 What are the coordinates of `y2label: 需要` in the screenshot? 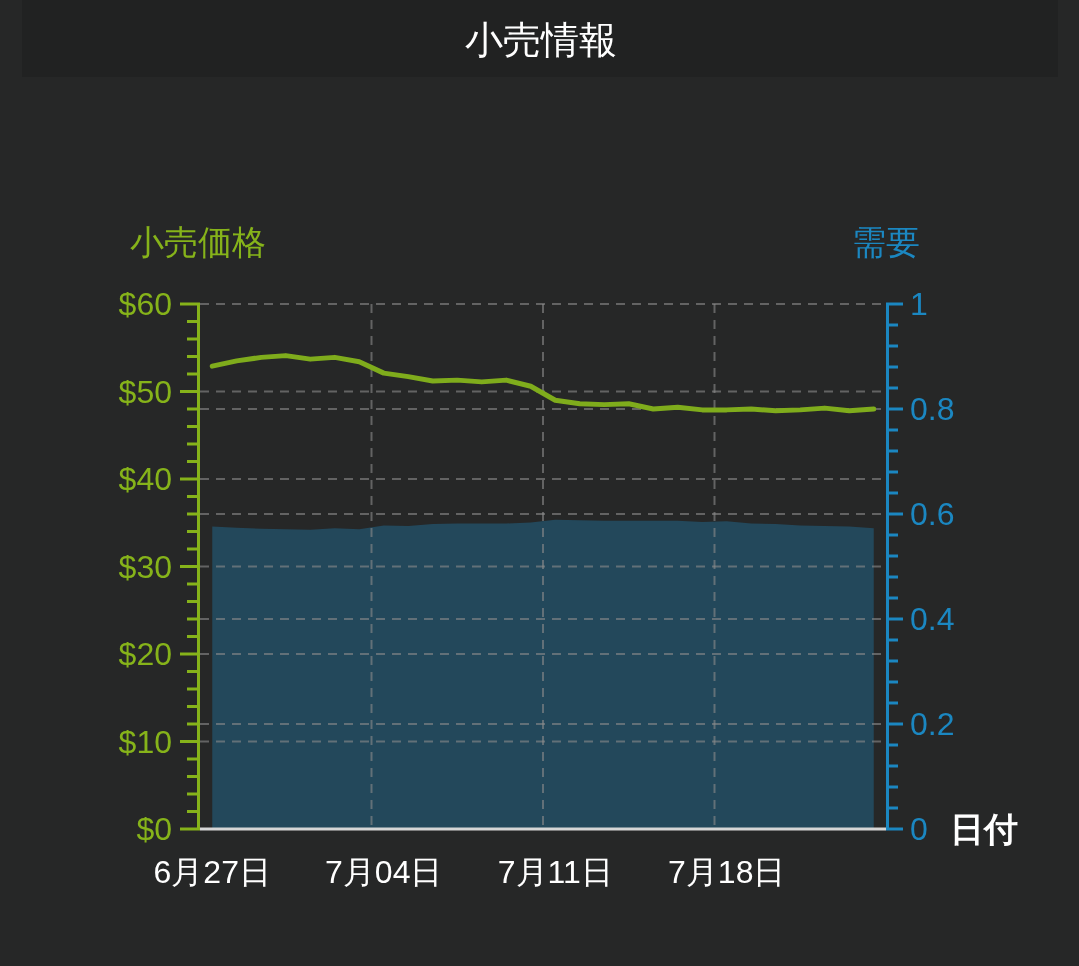 It's located at (886, 242).